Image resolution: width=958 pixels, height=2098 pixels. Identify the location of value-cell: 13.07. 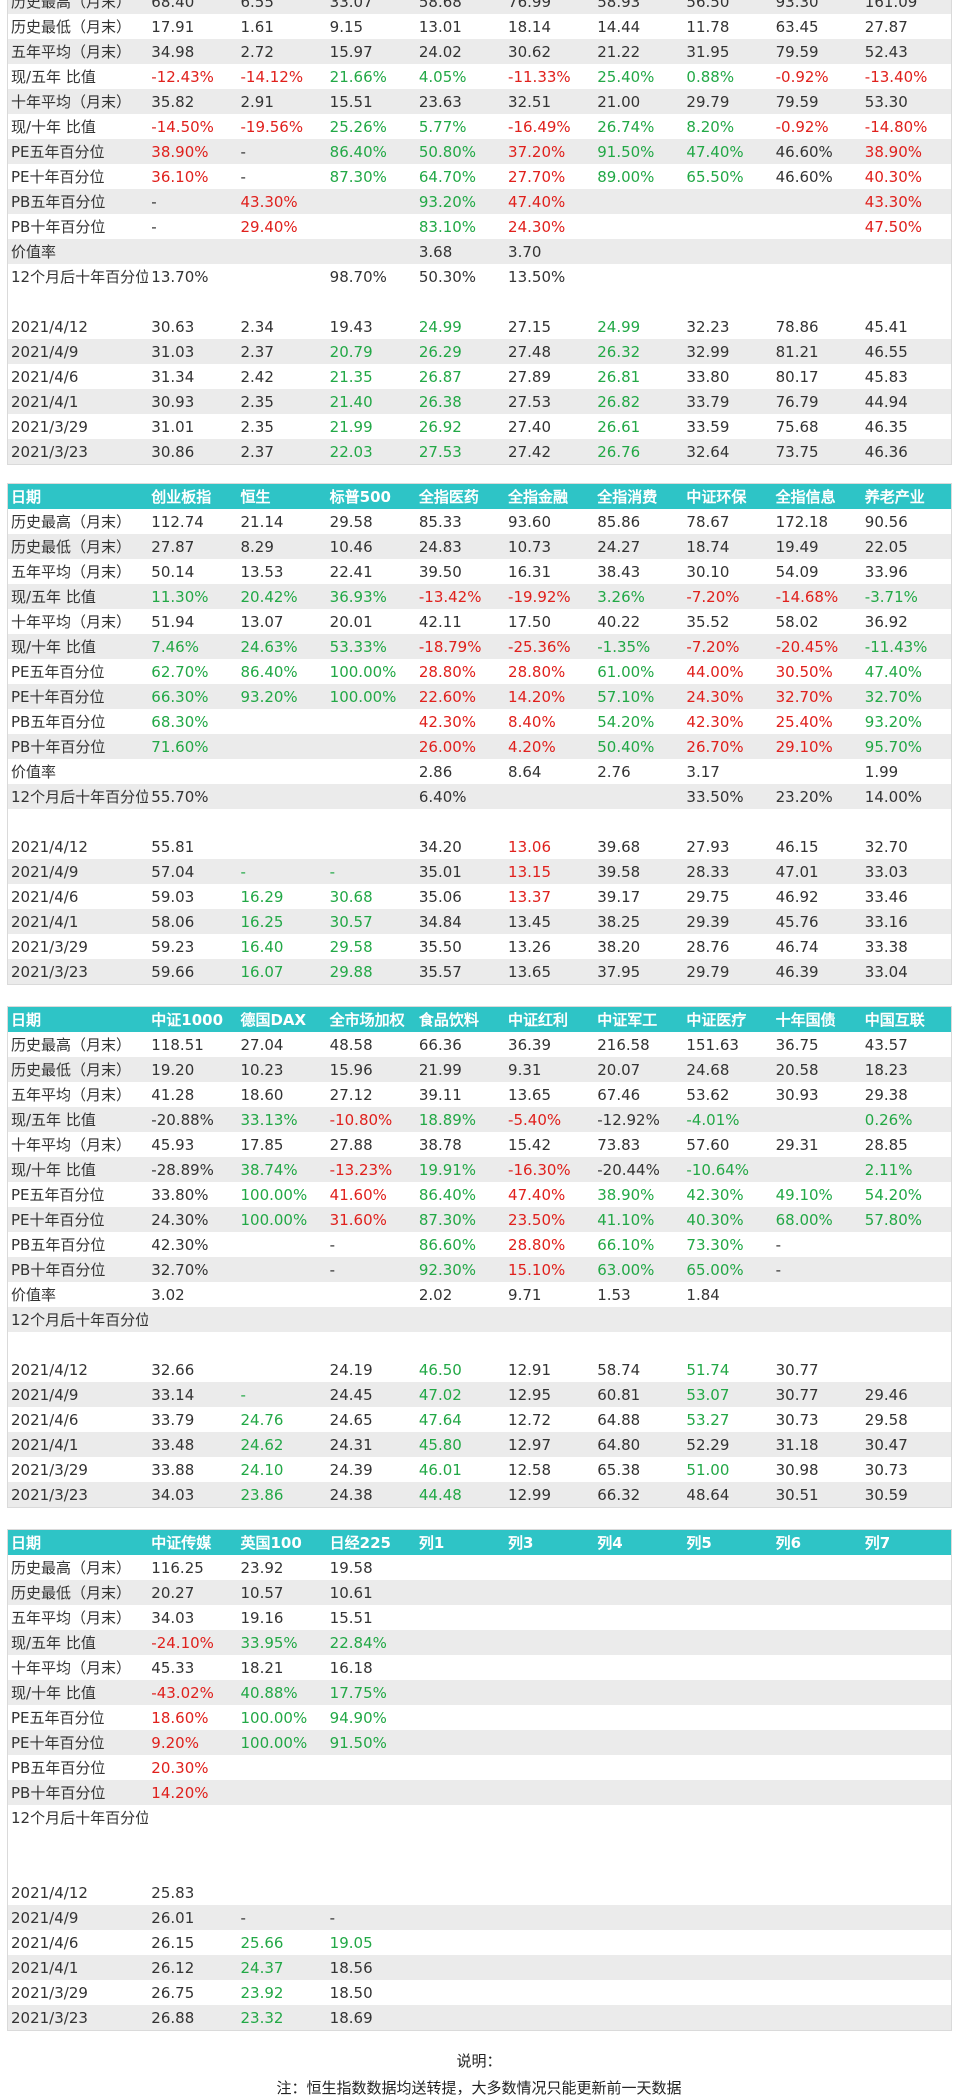
(282, 621).